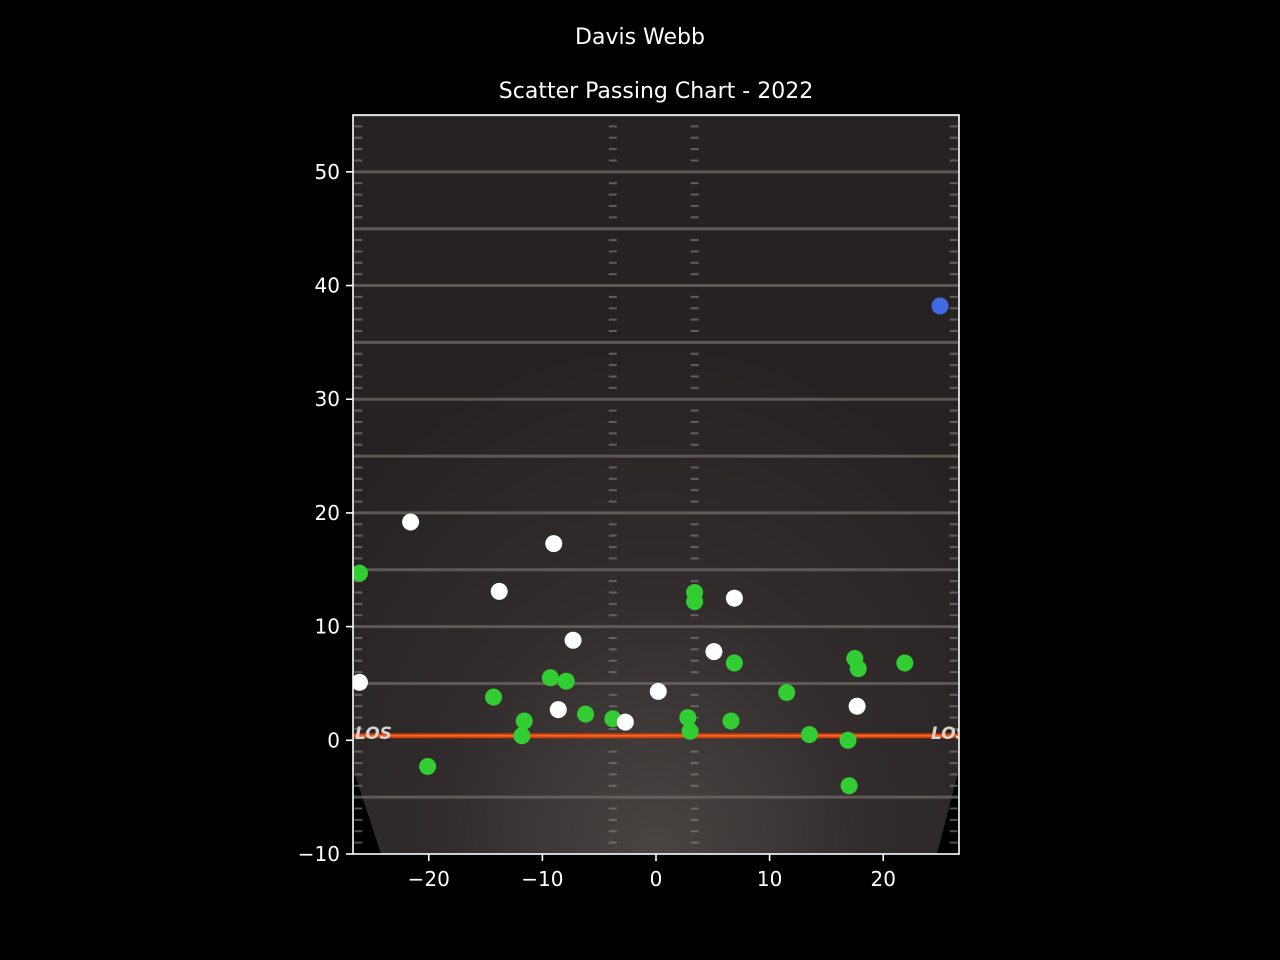 The height and width of the screenshot is (960, 1280). Describe the element at coordinates (949, 734) in the screenshot. I see `los-label-right: LOS` at that location.